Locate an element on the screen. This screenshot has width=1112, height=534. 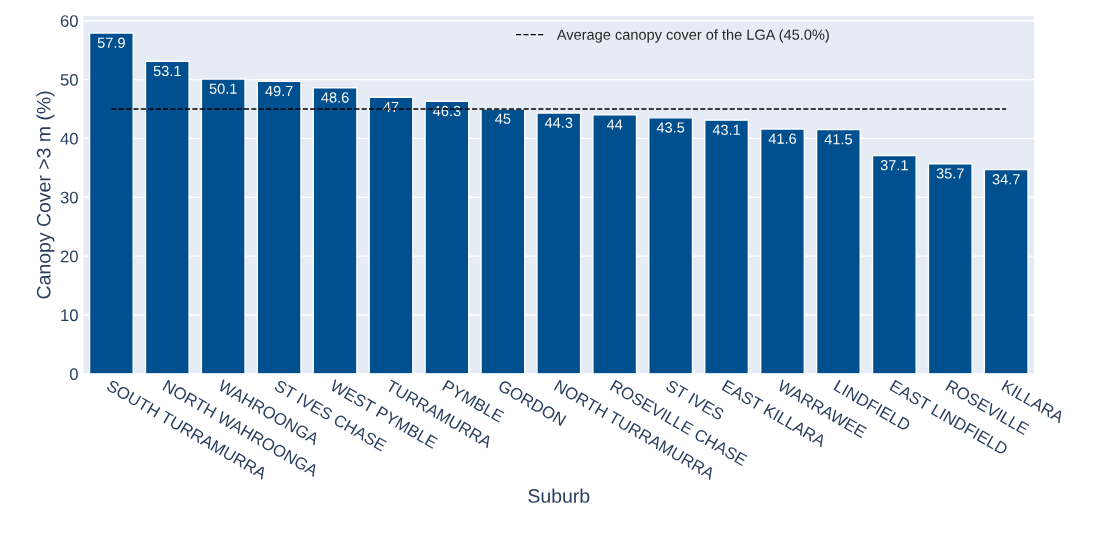
data-label: 35.7 is located at coordinates (950, 173).